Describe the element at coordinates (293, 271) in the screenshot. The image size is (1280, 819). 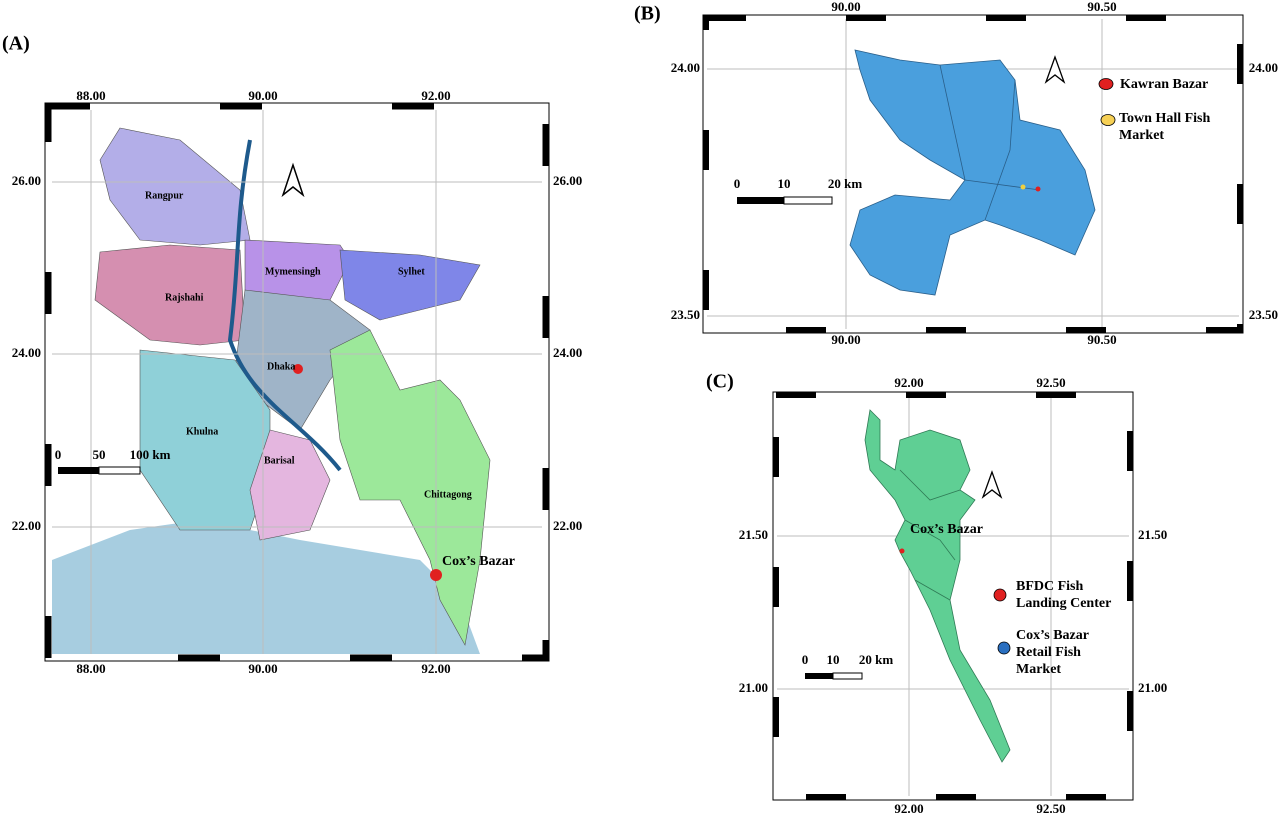
I see `region-label: Mymensingh` at that location.